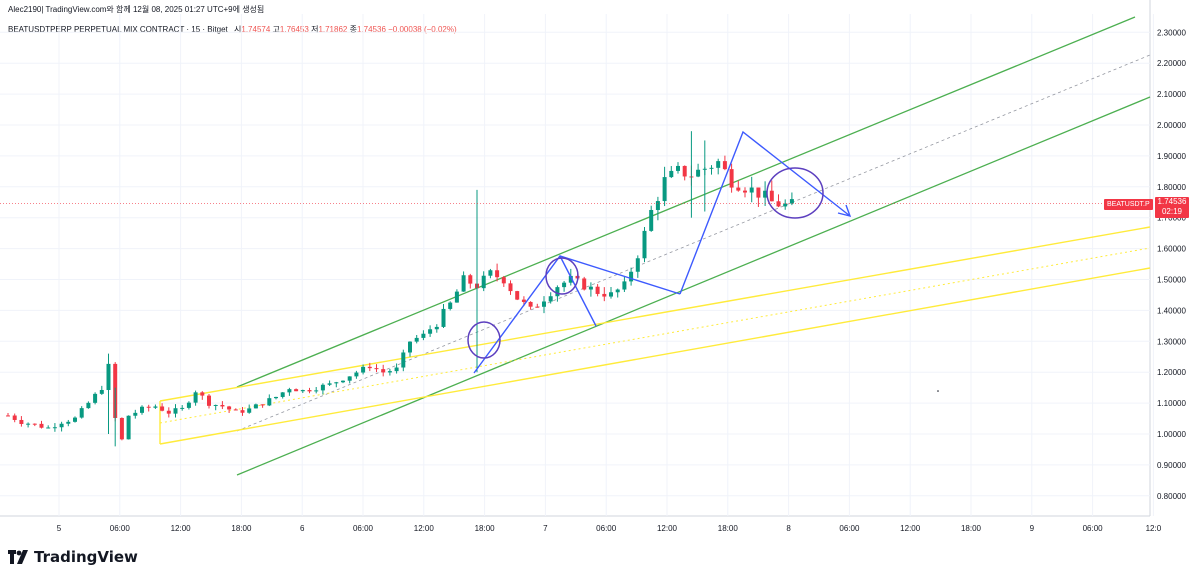  I want to click on price-tick-label: 1.10000, so click(1171, 403).